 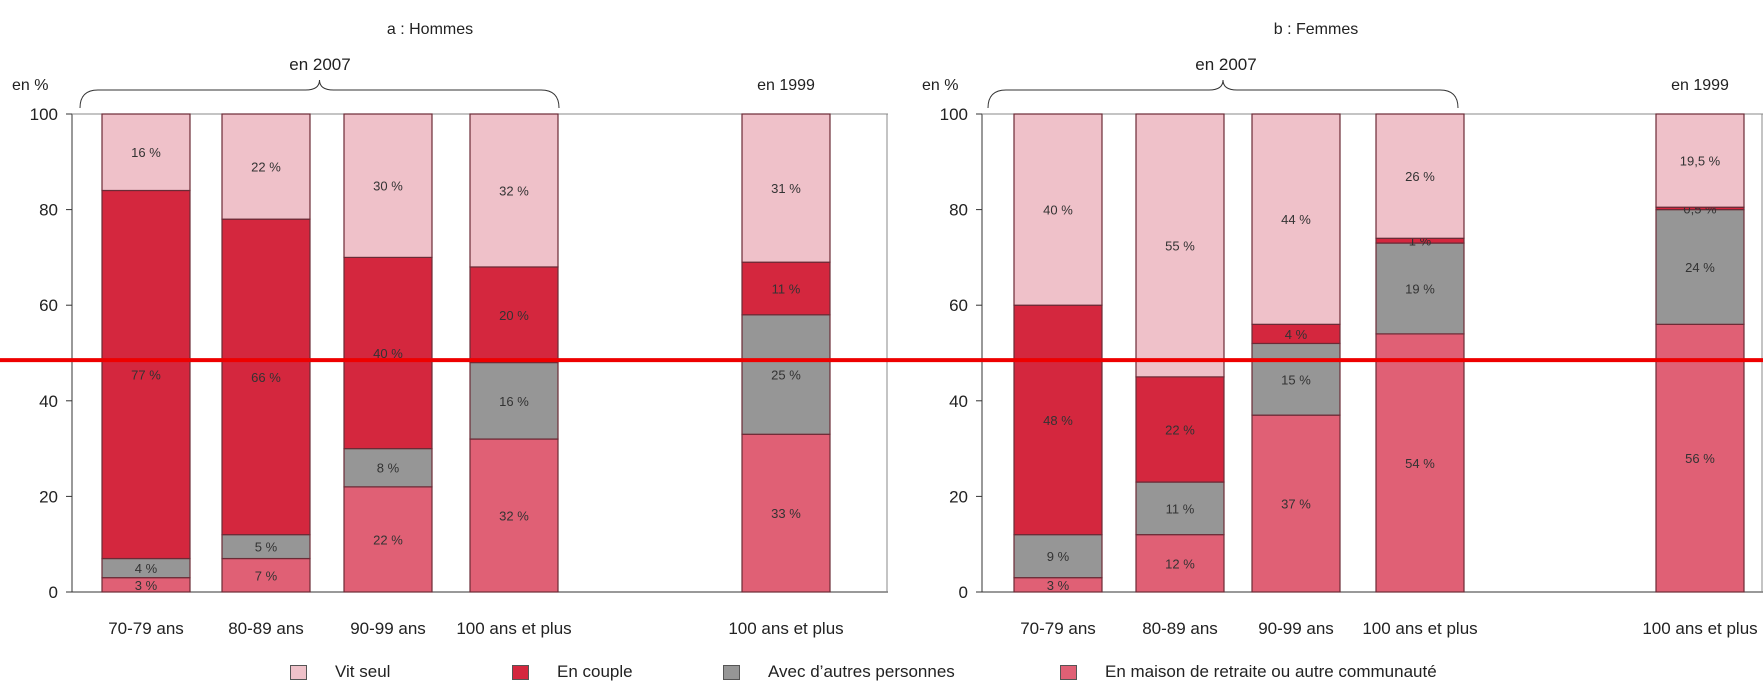 What do you see at coordinates (958, 305) in the screenshot?
I see `y-tick-label-femmes: 60` at bounding box center [958, 305].